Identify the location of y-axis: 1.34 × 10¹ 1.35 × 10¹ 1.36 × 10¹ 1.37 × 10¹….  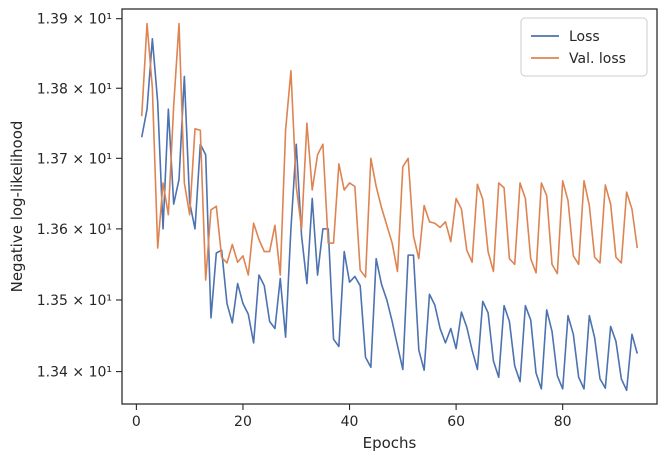
(79, 196).